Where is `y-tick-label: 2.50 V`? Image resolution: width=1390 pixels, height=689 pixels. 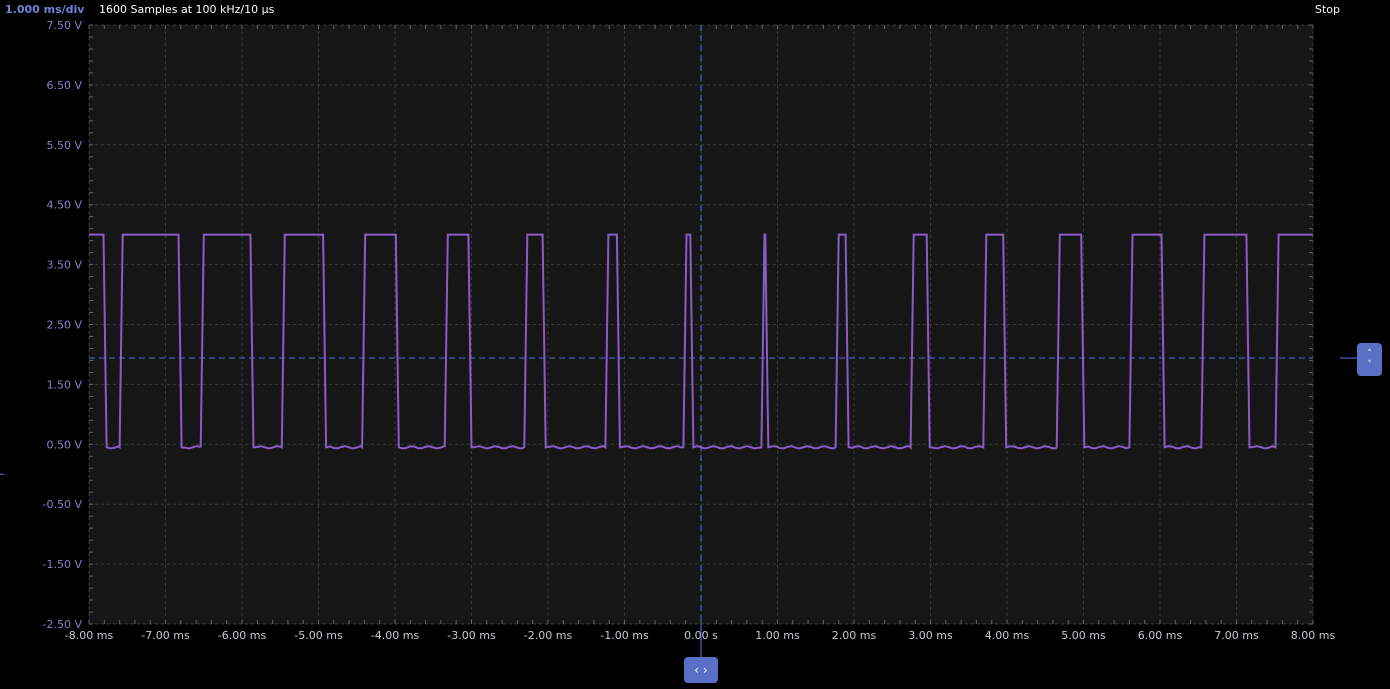
y-tick-label: 2.50 V is located at coordinates (64, 325).